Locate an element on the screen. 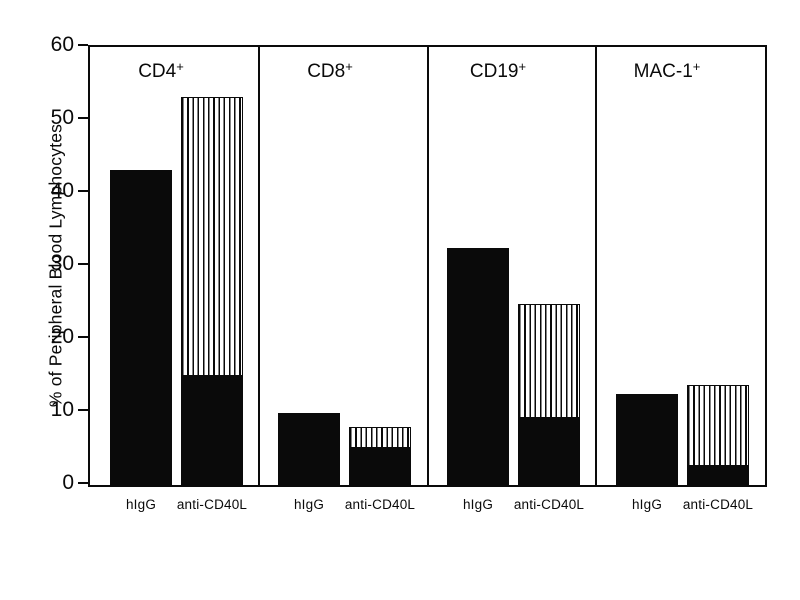 This screenshot has height=600, width=800. bar-mac-1-anti-cd40l is located at coordinates (718, 435).